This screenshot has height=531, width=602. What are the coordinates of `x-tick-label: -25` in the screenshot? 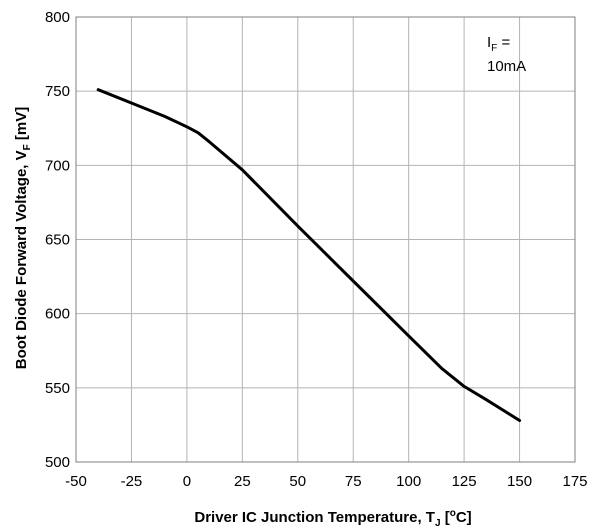 It's located at (132, 481).